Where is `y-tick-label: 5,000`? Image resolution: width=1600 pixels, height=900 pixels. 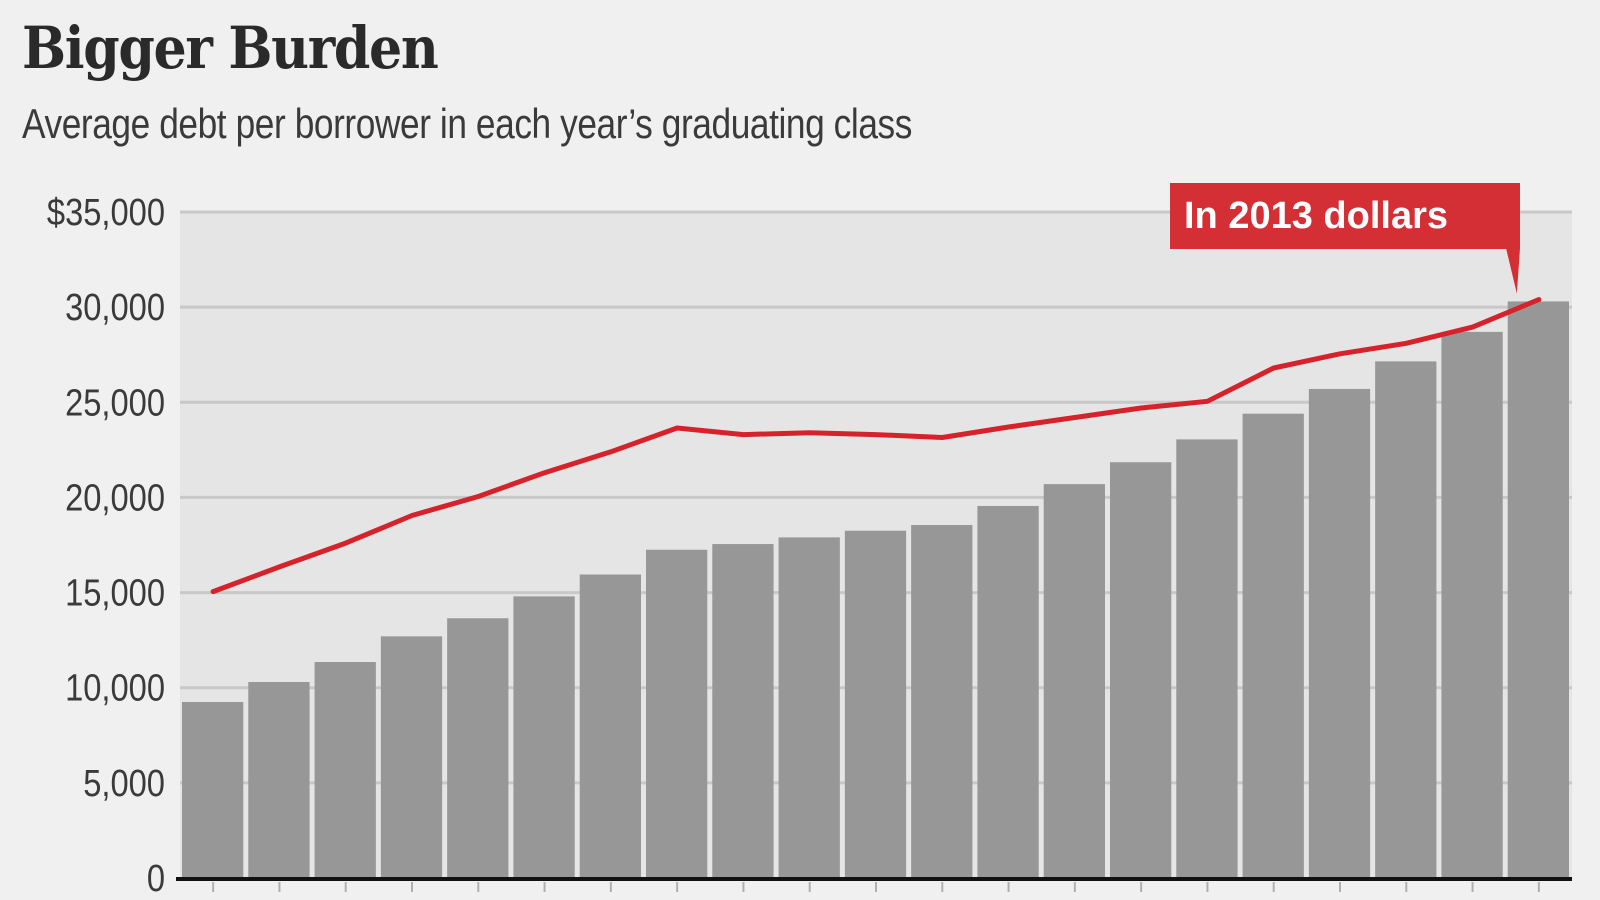
y-tick-label: 5,000 is located at coordinates (124, 783).